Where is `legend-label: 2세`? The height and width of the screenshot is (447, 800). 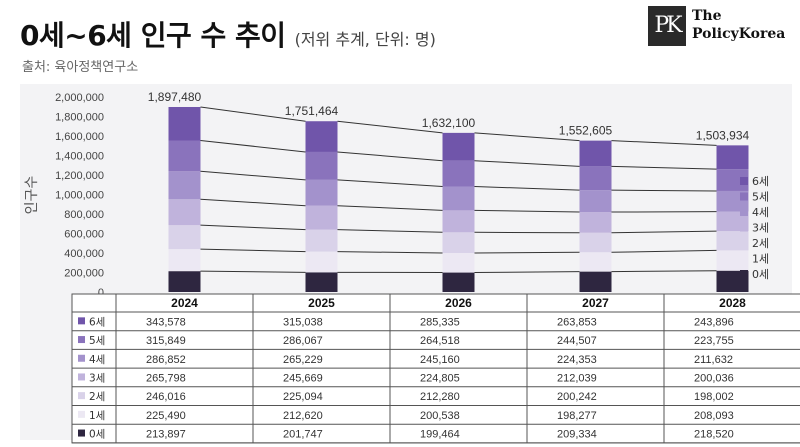
legend-label: 2세 is located at coordinates (760, 243).